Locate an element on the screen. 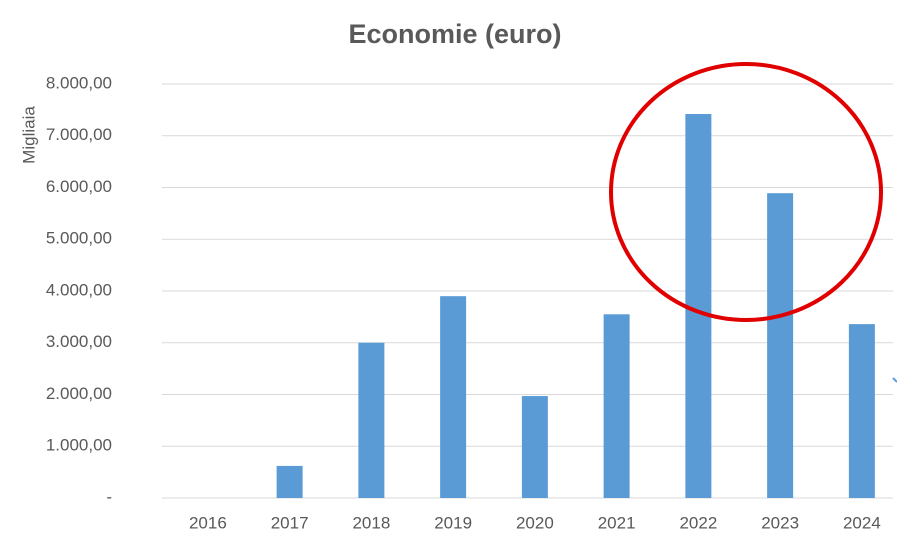 This screenshot has width=897, height=538. y-tick-label: 8.000,00 is located at coordinates (79, 82).